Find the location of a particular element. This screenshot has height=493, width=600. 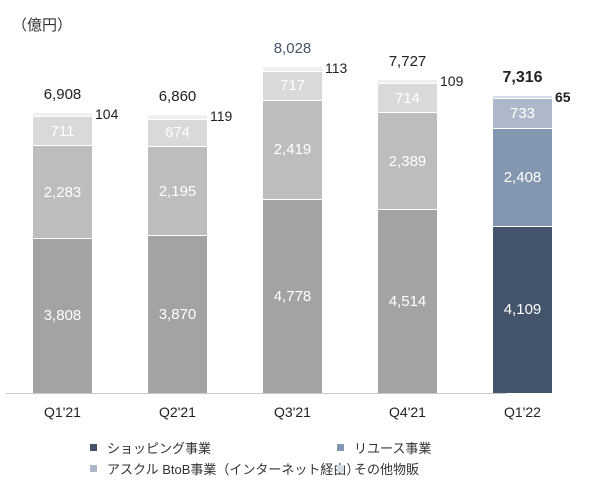

other-value-label: 113 is located at coordinates (336, 68).